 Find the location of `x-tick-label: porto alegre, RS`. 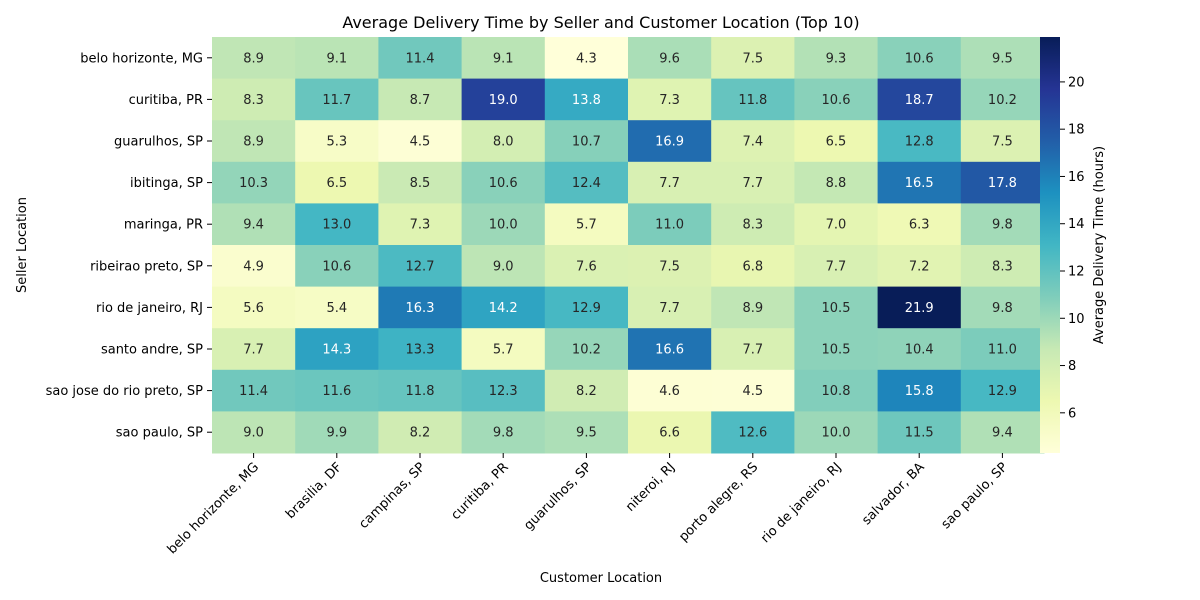

x-tick-label: porto alegre, RS is located at coordinates (718, 502).